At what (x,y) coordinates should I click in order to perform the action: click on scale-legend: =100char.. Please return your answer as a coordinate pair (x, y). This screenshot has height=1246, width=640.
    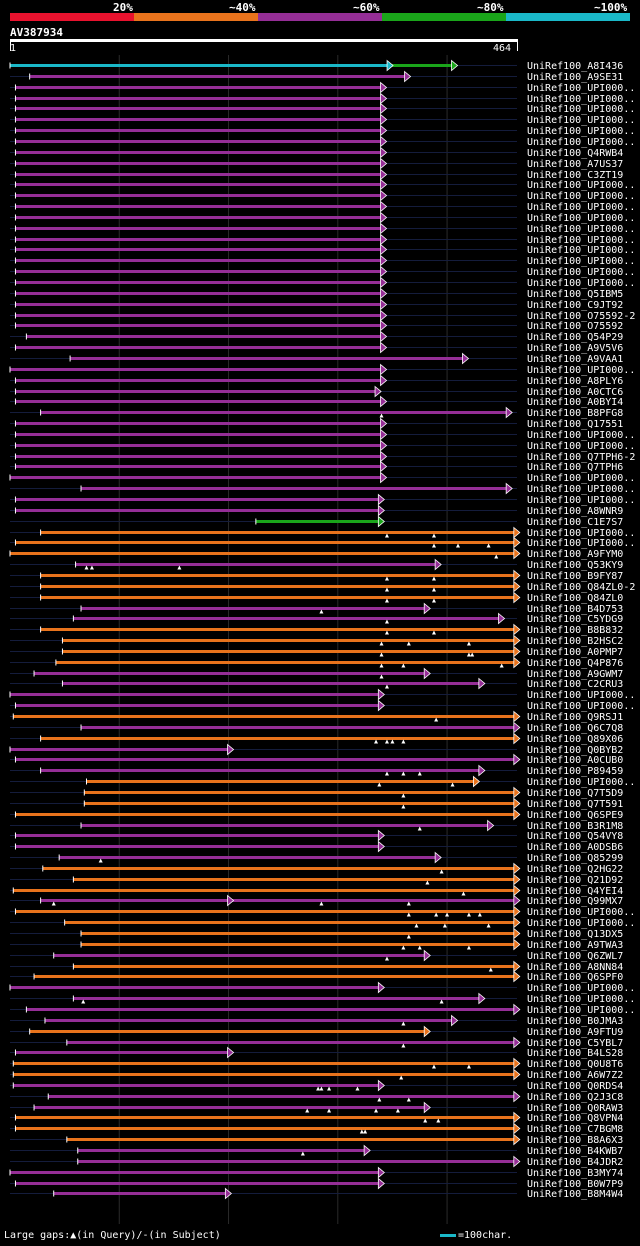
    Looking at the image, I should click on (476, 1235).